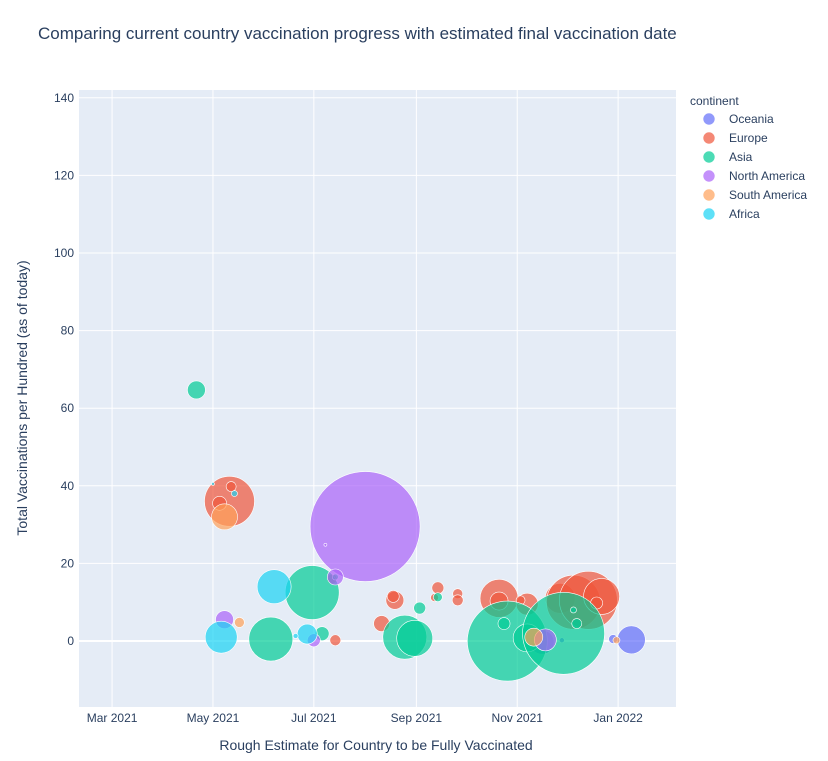 This screenshot has width=828, height=761. What do you see at coordinates (741, 157) in the screenshot?
I see `legend-label: Asia` at bounding box center [741, 157].